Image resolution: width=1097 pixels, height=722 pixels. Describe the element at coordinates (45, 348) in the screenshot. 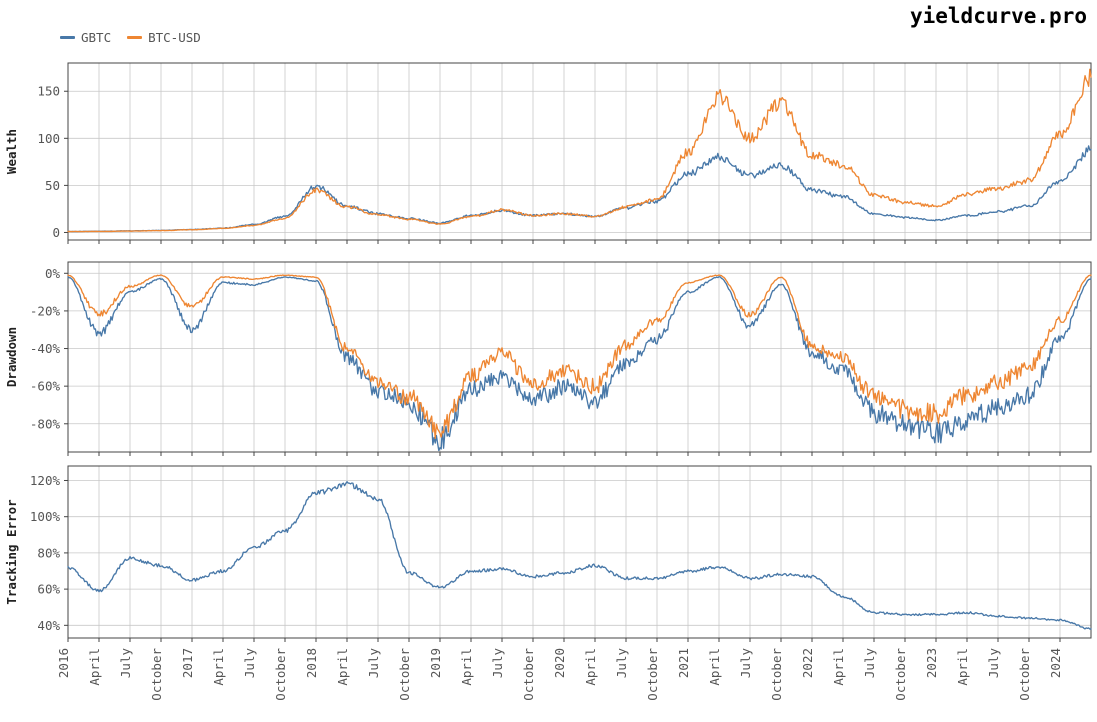

I see `y-tick-label: -40%` at that location.